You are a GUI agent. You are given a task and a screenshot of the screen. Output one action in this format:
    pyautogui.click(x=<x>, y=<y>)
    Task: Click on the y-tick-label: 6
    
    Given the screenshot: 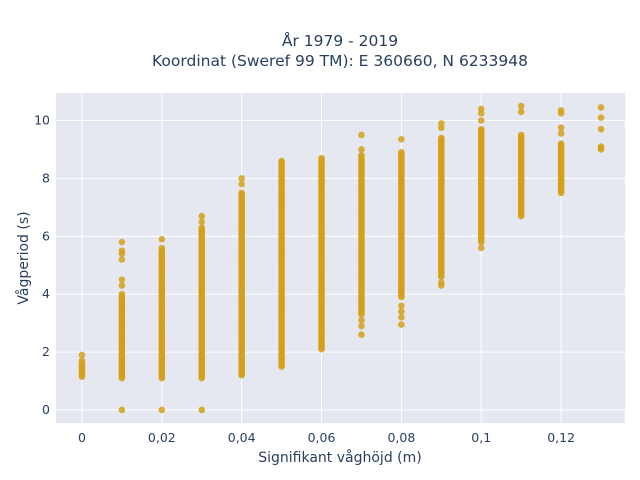 What is the action you would take?
    pyautogui.click(x=46, y=235)
    